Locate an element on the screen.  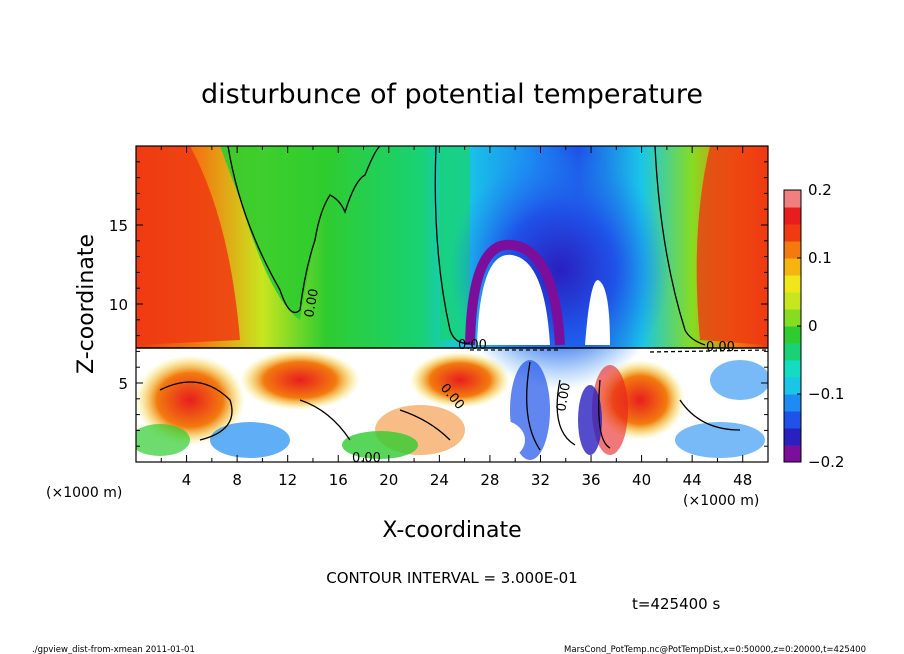
green-plume-left is located at coordinates (280, 233).